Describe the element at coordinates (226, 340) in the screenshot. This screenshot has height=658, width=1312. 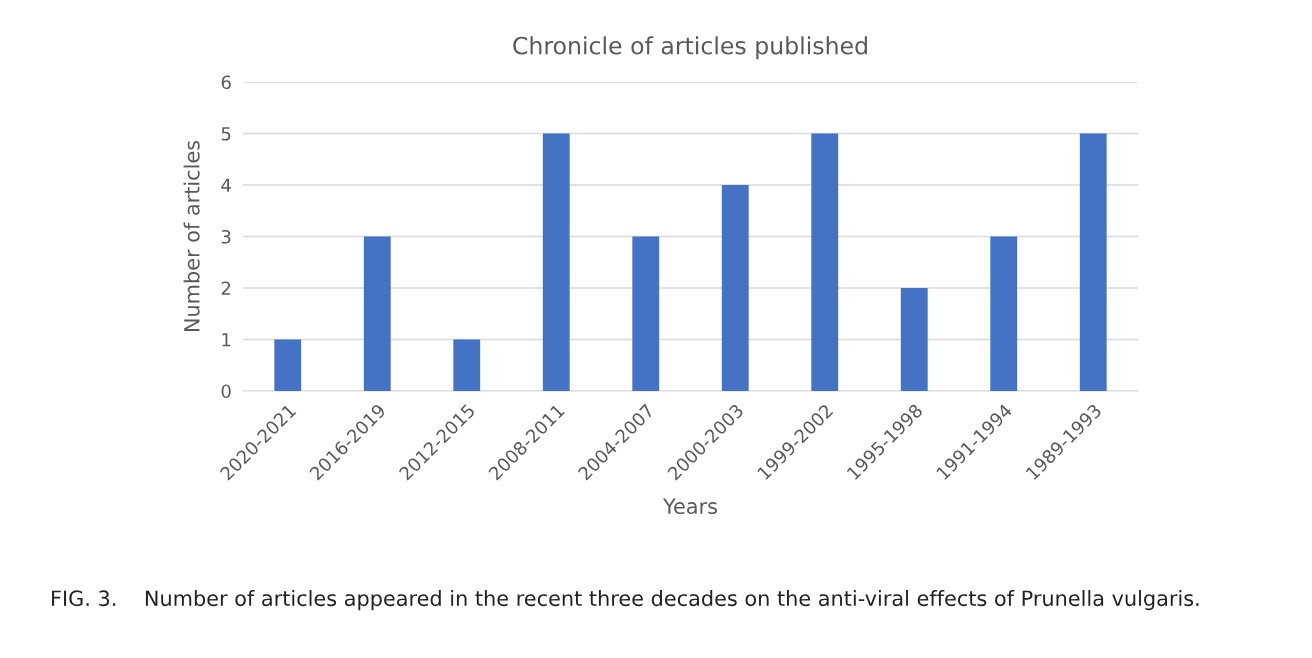
I see `y-tick-label: 1` at that location.